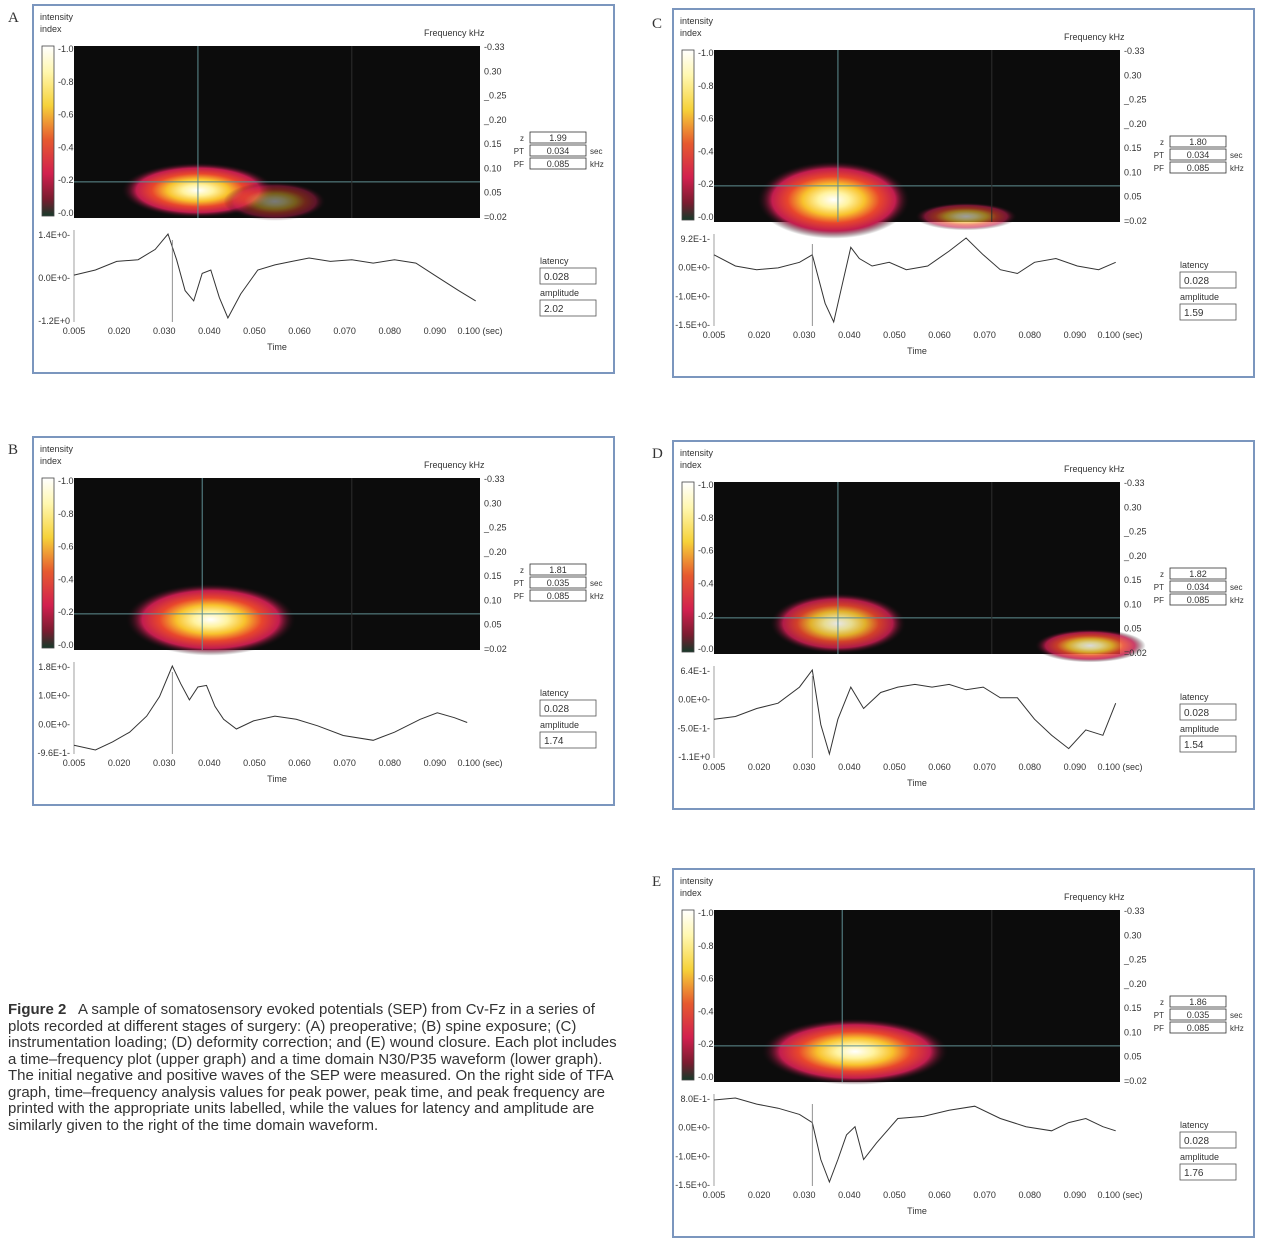  Describe the element at coordinates (1194, 745) in the screenshot. I see `amplitude-value: 1.54` at that location.